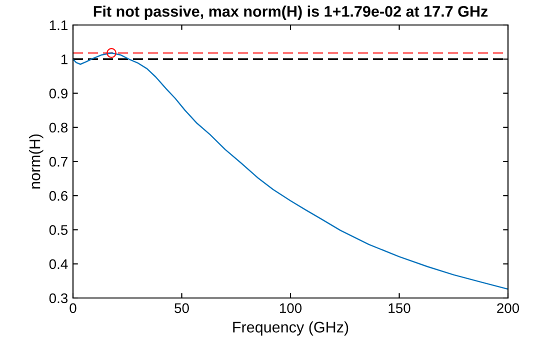  Describe the element at coordinates (508, 308) in the screenshot. I see `x-tick-label: 200` at that location.